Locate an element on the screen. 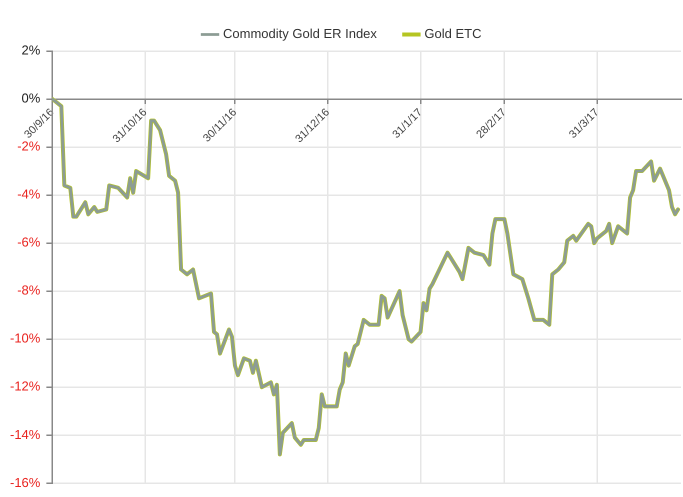 Image resolution: width=683 pixels, height=497 pixels. y-tick-label: -12% is located at coordinates (25, 386).